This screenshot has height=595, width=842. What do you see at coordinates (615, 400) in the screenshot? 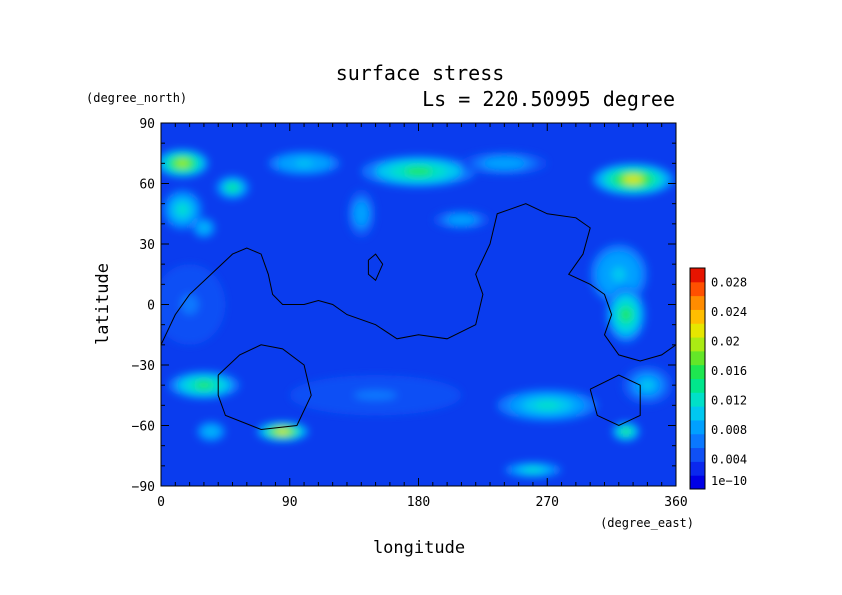
I see `southeast-basin-outline` at bounding box center [615, 400].